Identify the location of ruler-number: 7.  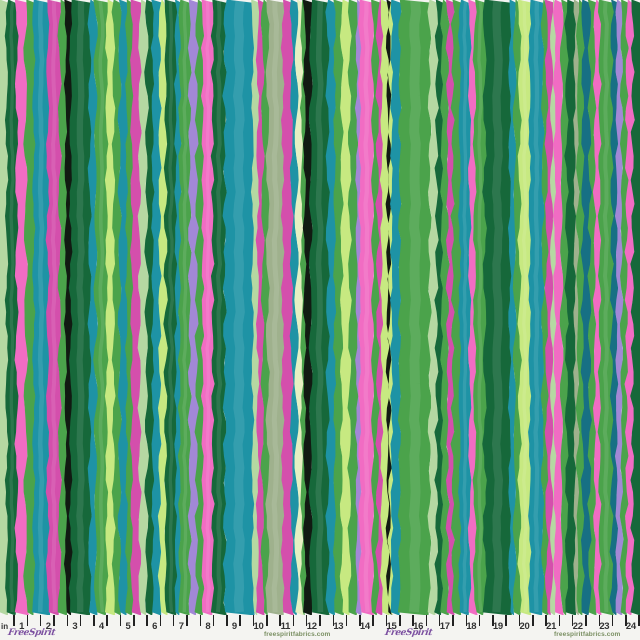
(181, 626).